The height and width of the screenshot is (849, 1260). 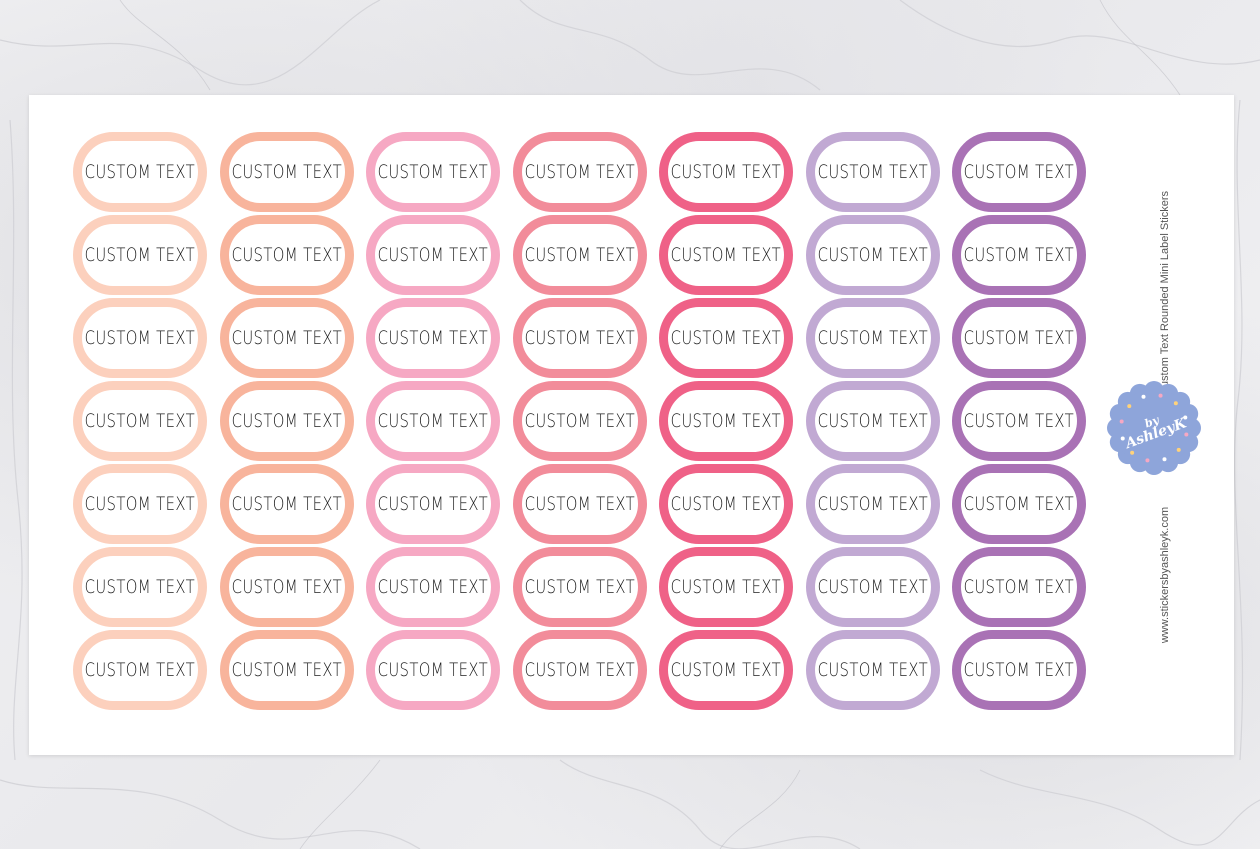 I want to click on side-url-text: www.stickersbyashleyk.com, so click(x=1165, y=575).